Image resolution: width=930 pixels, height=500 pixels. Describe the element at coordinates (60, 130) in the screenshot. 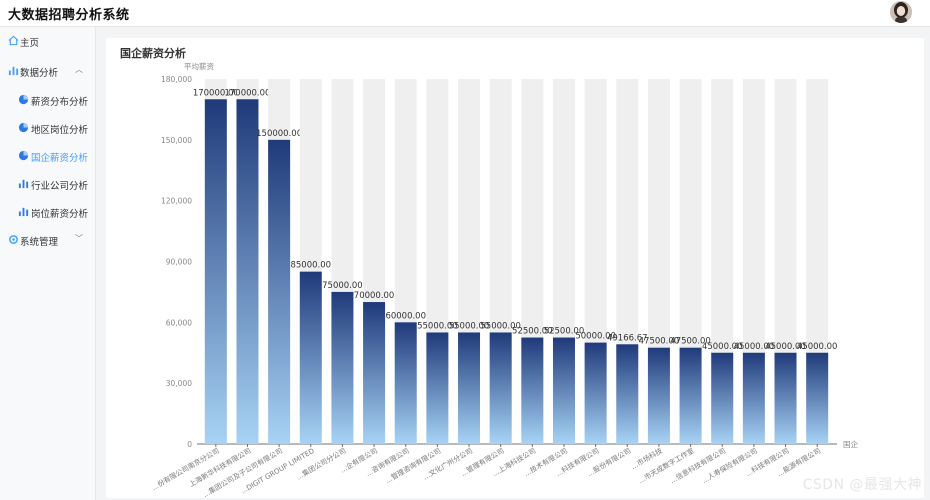

I see `sidebar-item-label: 地区岗位分析` at that location.